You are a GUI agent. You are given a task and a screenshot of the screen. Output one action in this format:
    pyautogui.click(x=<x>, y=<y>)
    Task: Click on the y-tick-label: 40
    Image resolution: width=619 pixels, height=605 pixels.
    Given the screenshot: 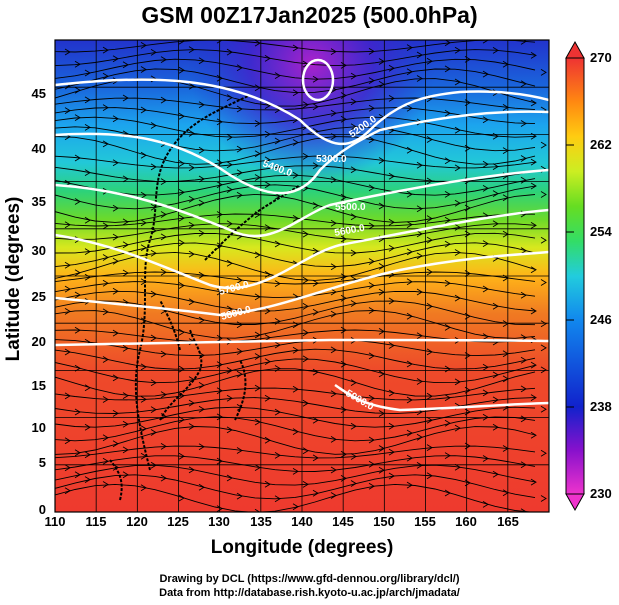 What is the action you would take?
    pyautogui.click(x=38, y=148)
    